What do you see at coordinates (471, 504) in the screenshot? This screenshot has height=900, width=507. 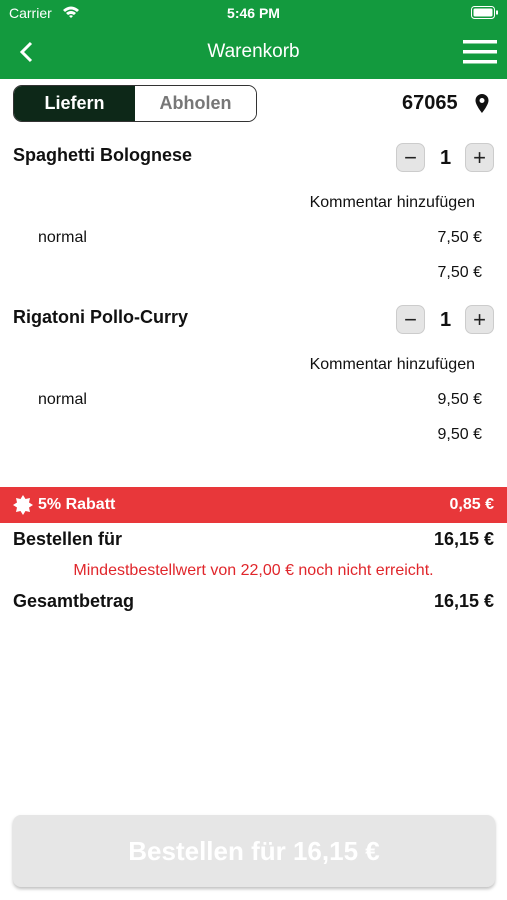 I see `discount-amount: 0,85 €` at bounding box center [471, 504].